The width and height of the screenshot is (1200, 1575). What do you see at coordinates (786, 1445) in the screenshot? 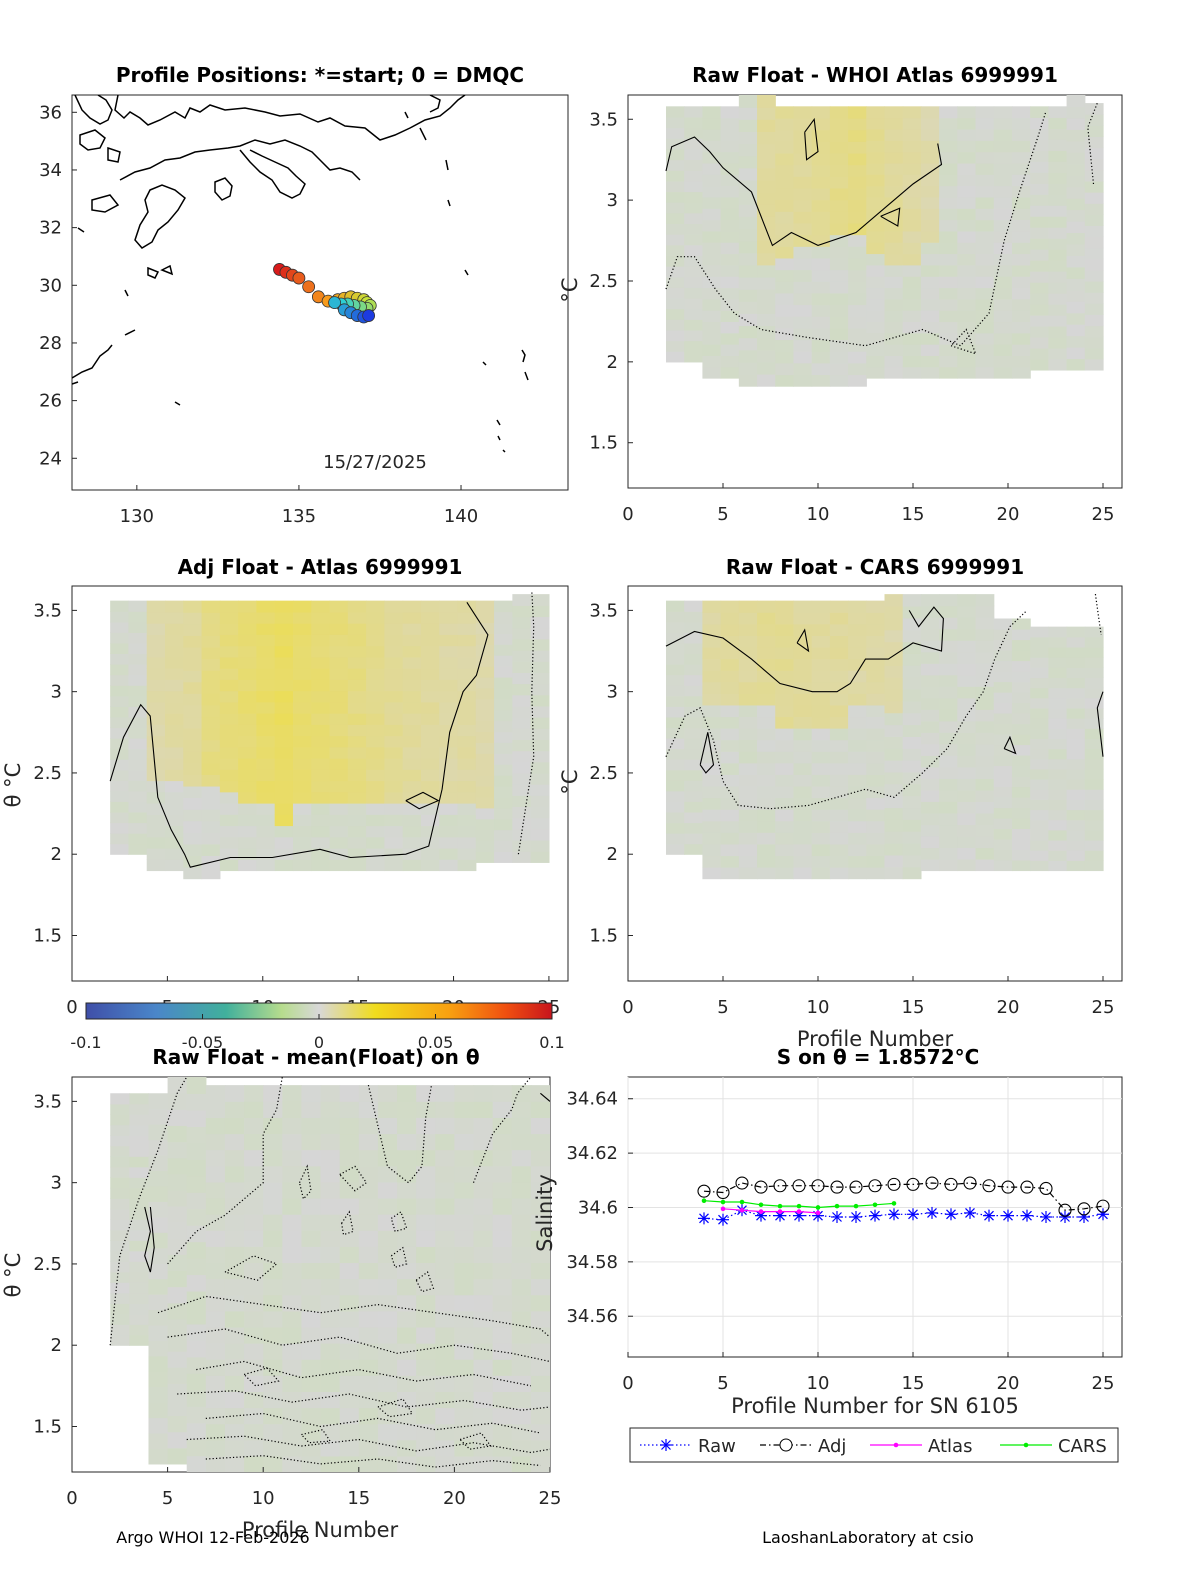
I see `legend-marker` at bounding box center [786, 1445].